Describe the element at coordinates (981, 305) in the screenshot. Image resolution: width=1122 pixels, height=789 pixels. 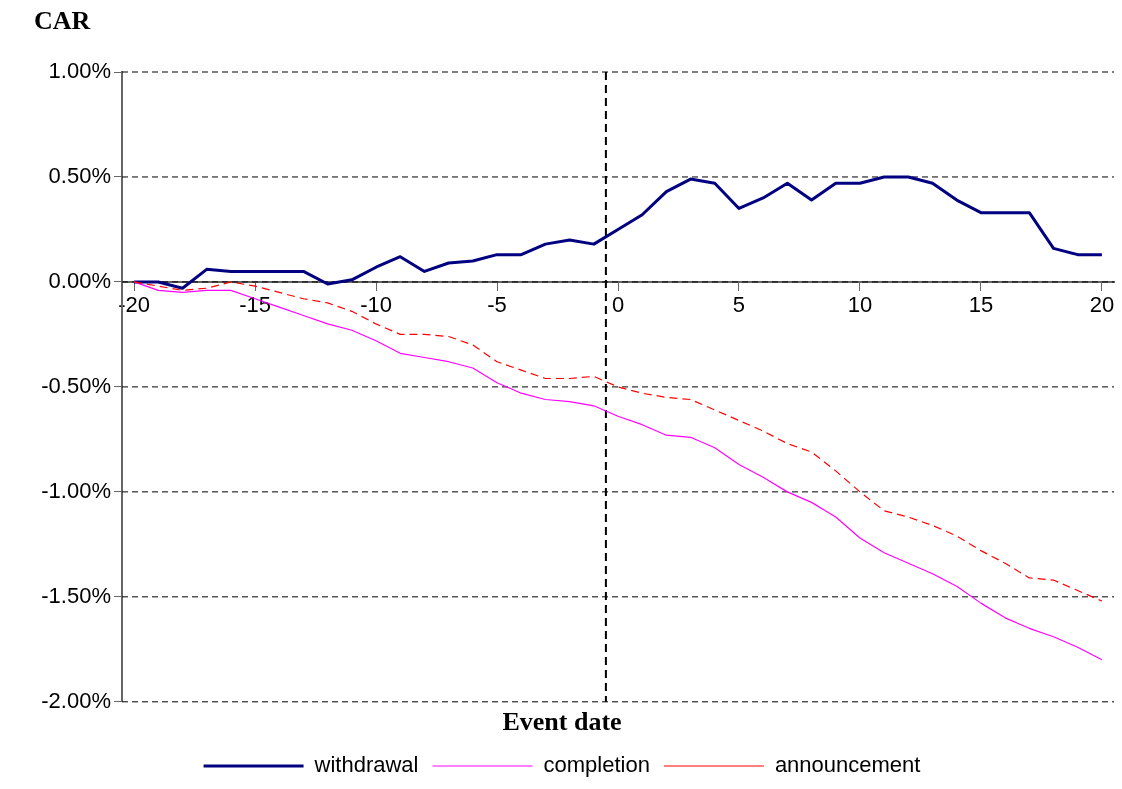
I see `x-tick-label: 15` at that location.